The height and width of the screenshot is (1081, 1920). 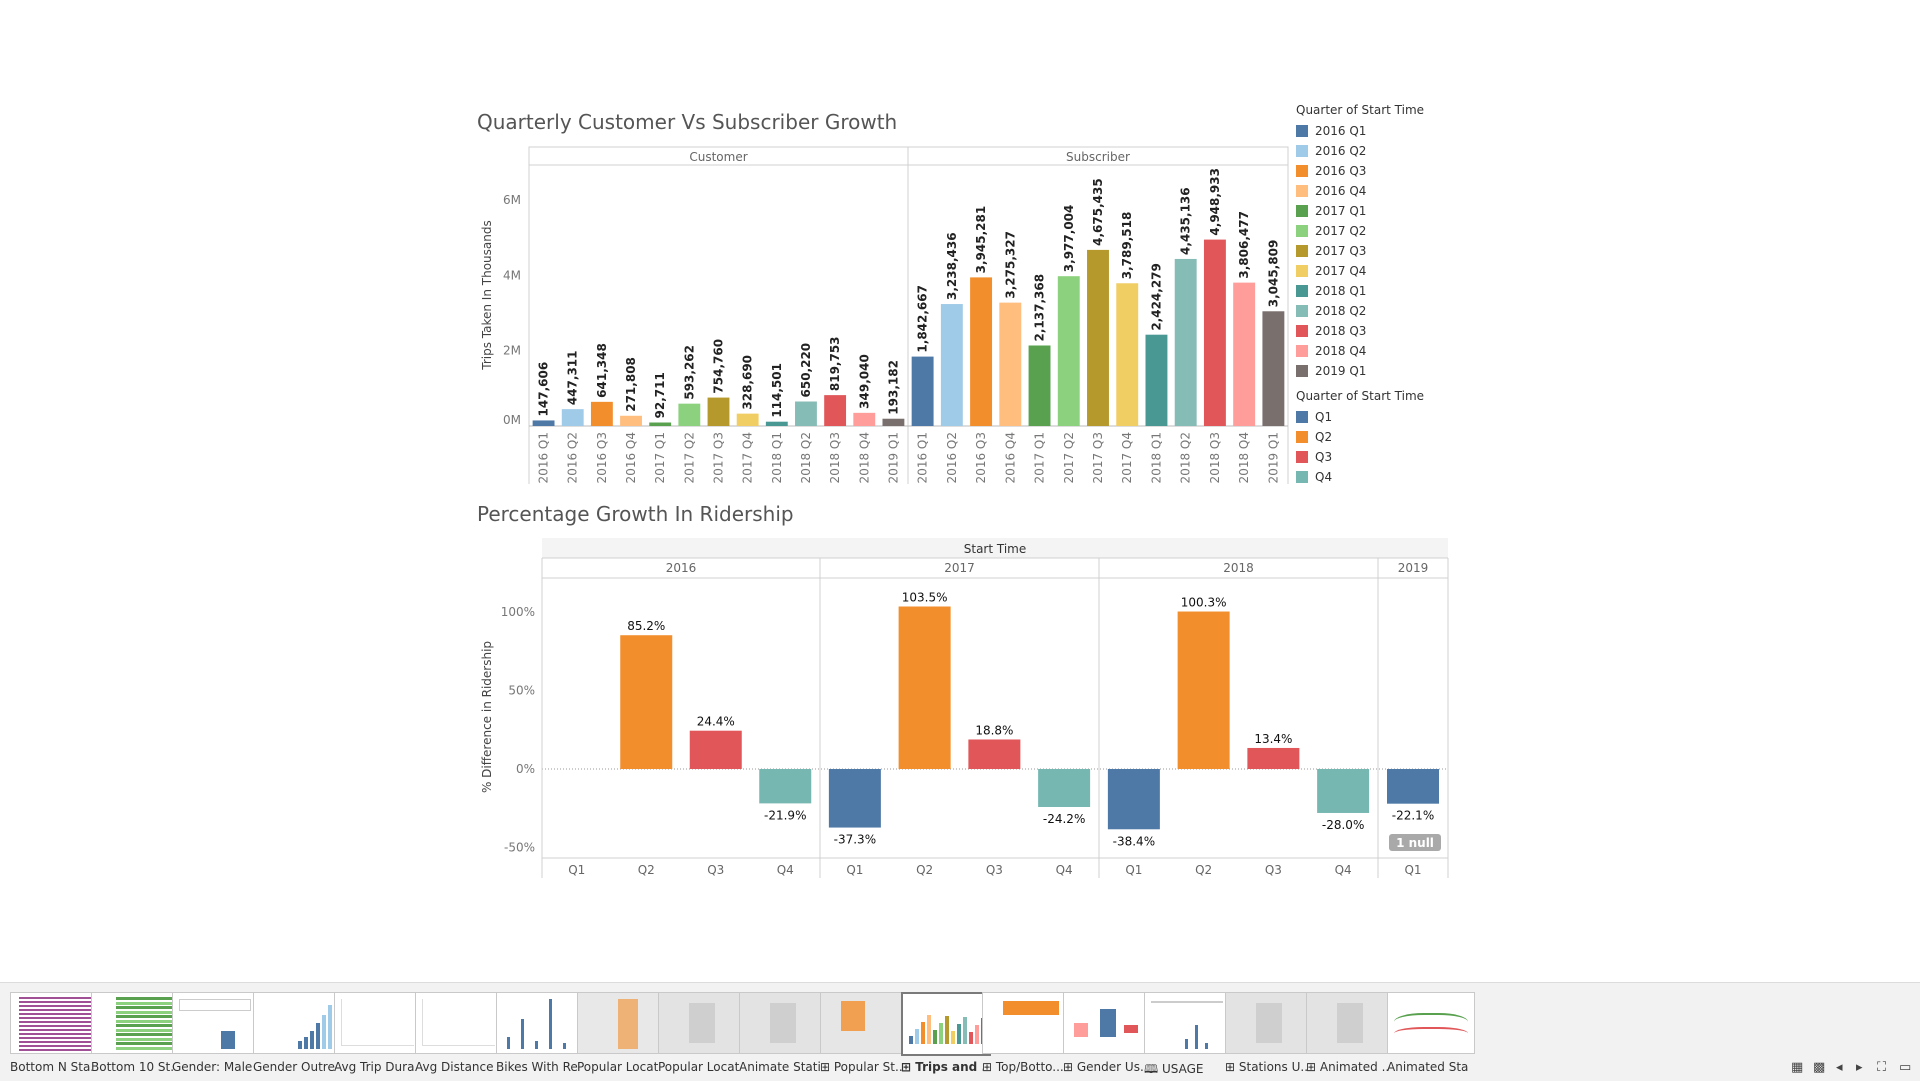 I want to click on bar-data-label: 3,045,809, so click(x=1273, y=274).